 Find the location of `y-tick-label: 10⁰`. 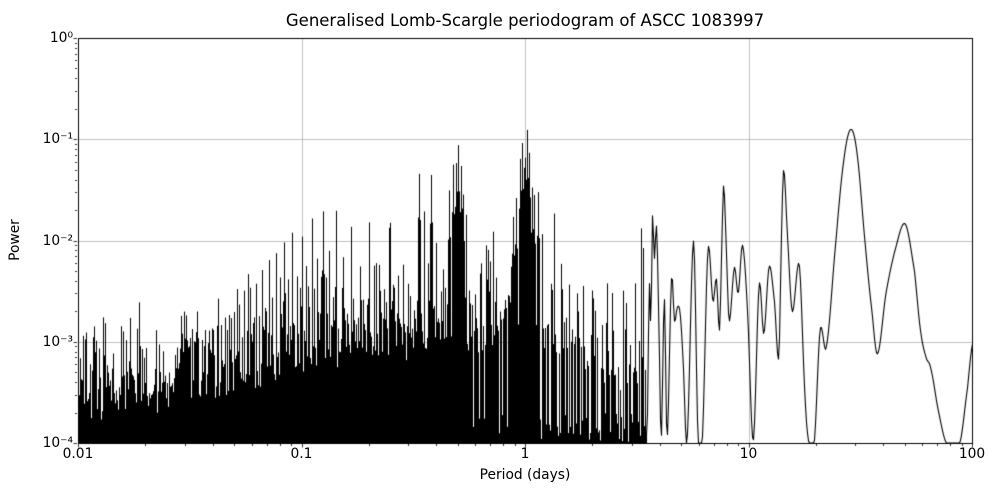

y-tick-label: 10⁰ is located at coordinates (61, 38).